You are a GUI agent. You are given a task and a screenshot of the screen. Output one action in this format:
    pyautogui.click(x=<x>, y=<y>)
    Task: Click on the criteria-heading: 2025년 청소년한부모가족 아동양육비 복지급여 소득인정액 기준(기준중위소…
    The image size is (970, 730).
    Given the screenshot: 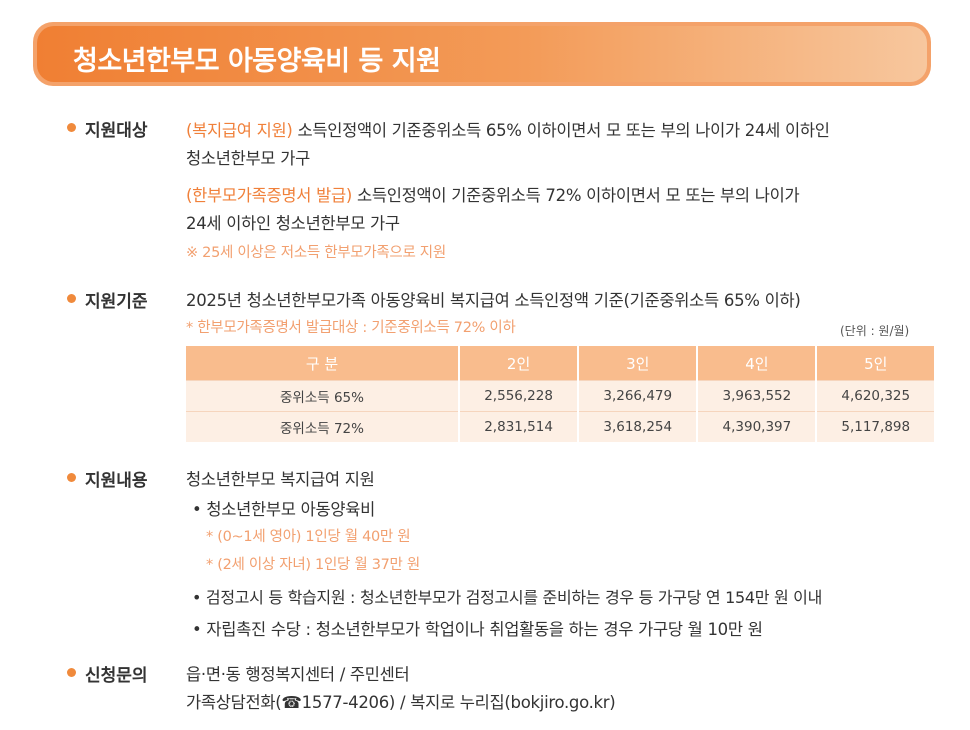 What is the action you would take?
    pyautogui.click(x=493, y=300)
    